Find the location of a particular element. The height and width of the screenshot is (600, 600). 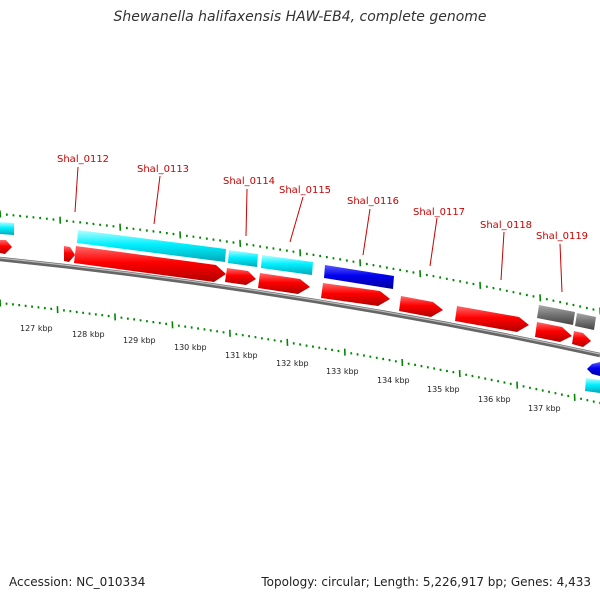

kbp-label: 135 kbp is located at coordinates (443, 389).